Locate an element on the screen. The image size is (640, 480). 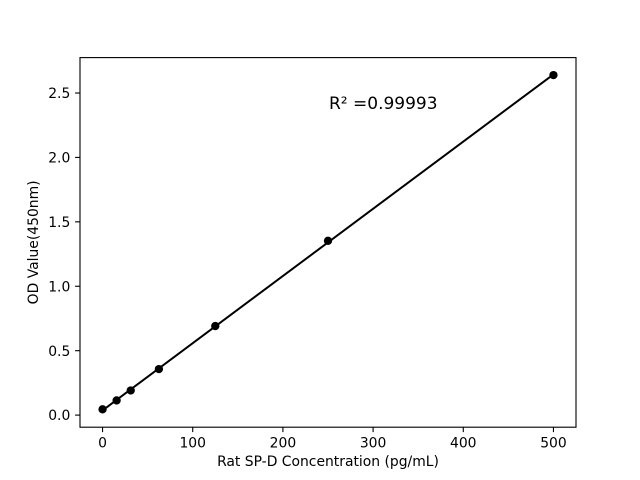
x-tick-label: 200 is located at coordinates (283, 443).